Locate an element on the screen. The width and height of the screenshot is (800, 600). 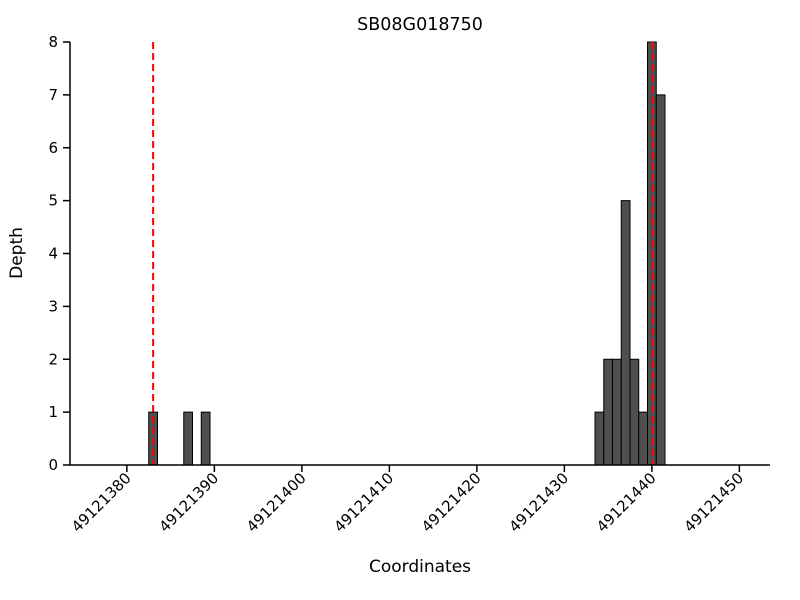
chart-title: SB08G018750 is located at coordinates (420, 25).